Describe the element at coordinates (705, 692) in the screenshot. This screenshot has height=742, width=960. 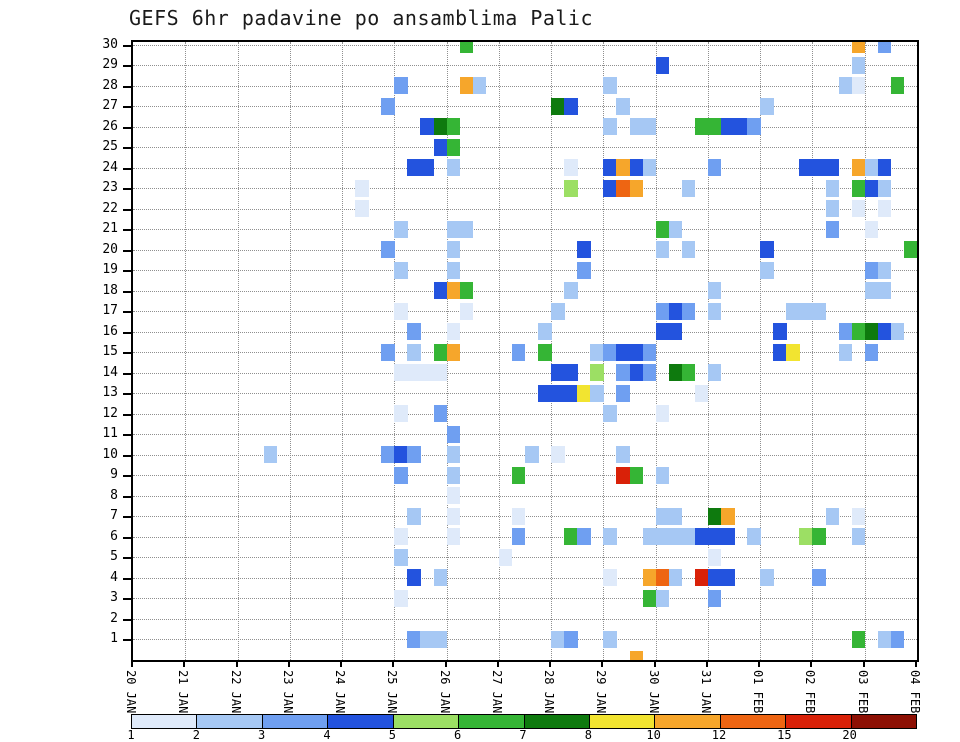
I see `x-tick-label: 31 JAN` at that location.